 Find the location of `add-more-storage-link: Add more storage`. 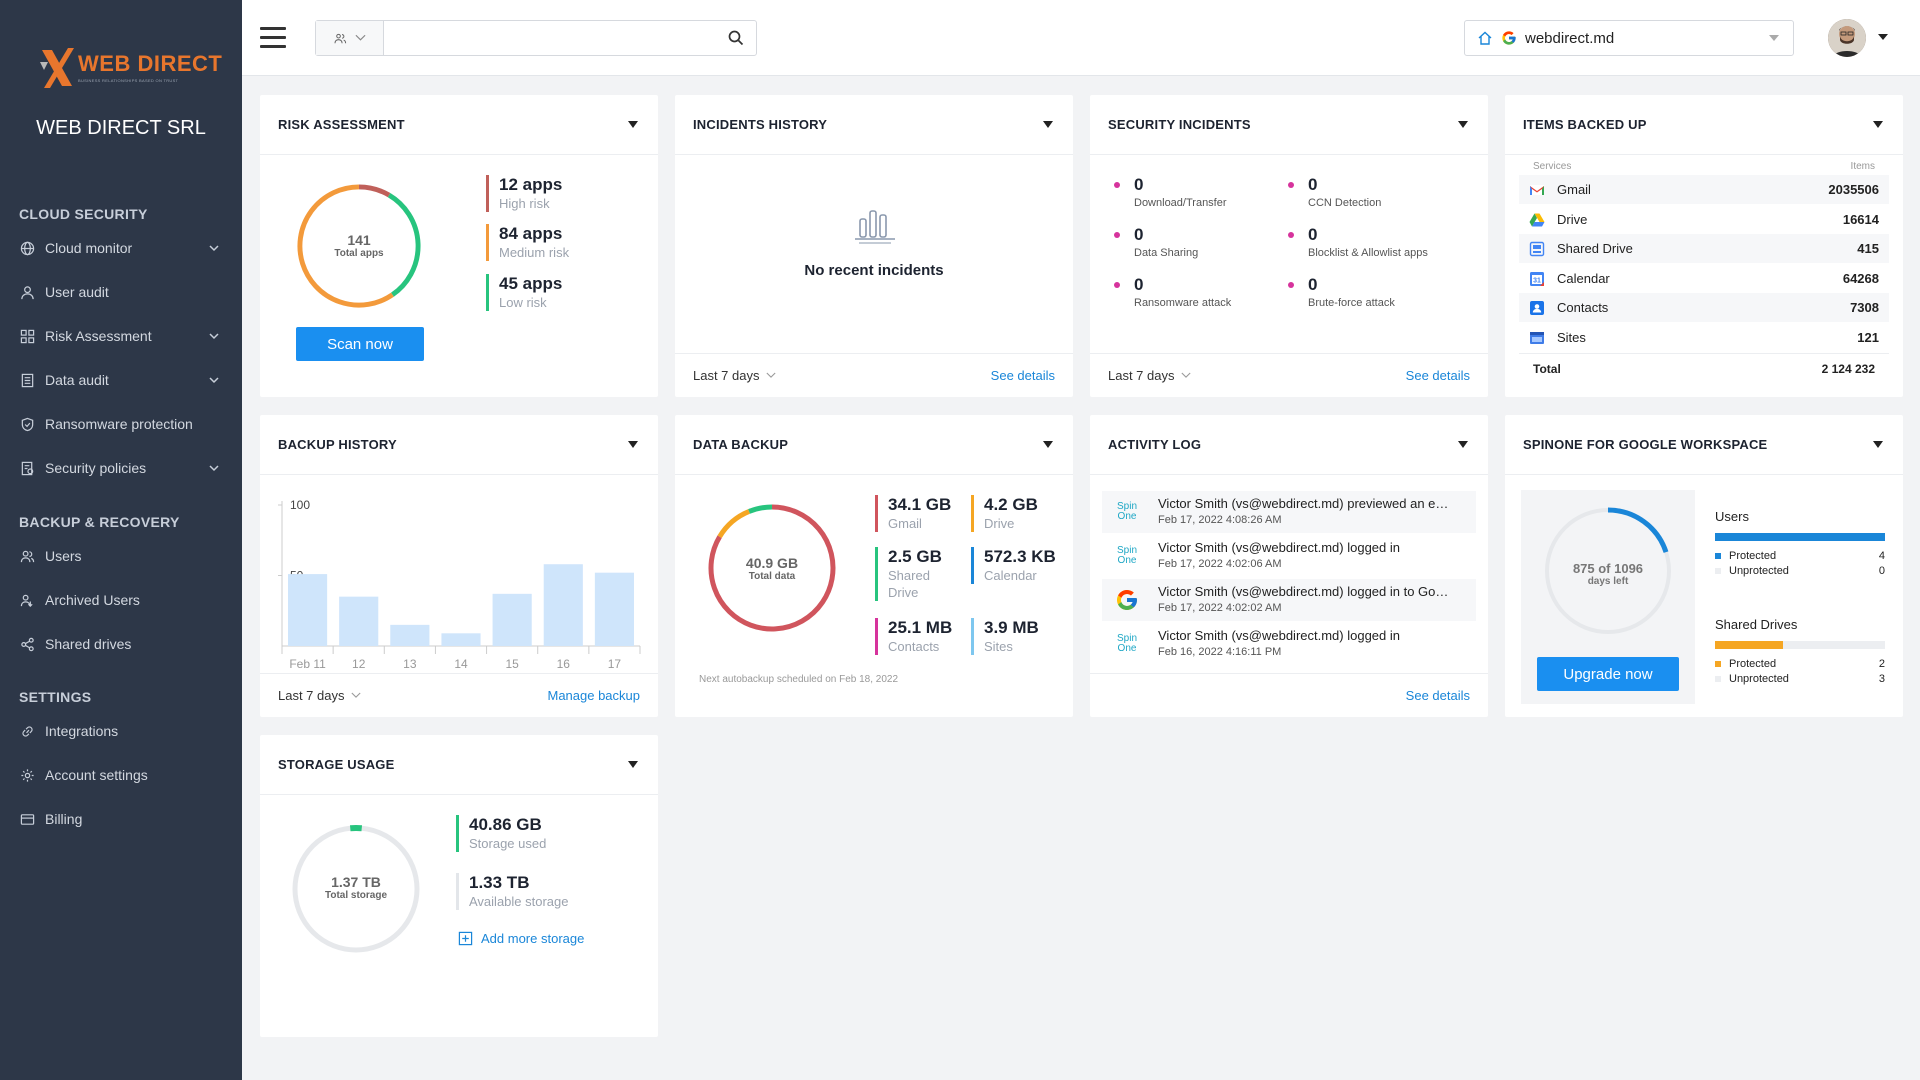

add-more-storage-link: Add more storage is located at coordinates (521, 938).